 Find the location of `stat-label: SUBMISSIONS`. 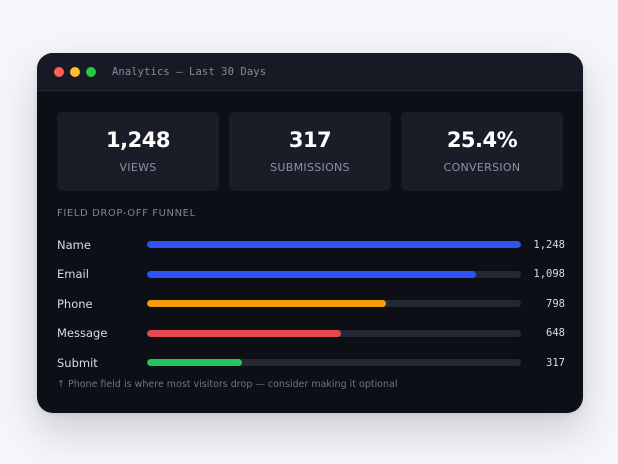

stat-label: SUBMISSIONS is located at coordinates (310, 167).